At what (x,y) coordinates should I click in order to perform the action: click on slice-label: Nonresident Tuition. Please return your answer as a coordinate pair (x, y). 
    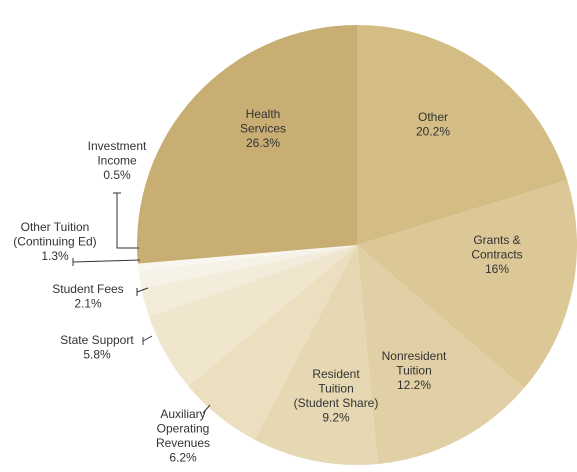
    Looking at the image, I should click on (414, 363).